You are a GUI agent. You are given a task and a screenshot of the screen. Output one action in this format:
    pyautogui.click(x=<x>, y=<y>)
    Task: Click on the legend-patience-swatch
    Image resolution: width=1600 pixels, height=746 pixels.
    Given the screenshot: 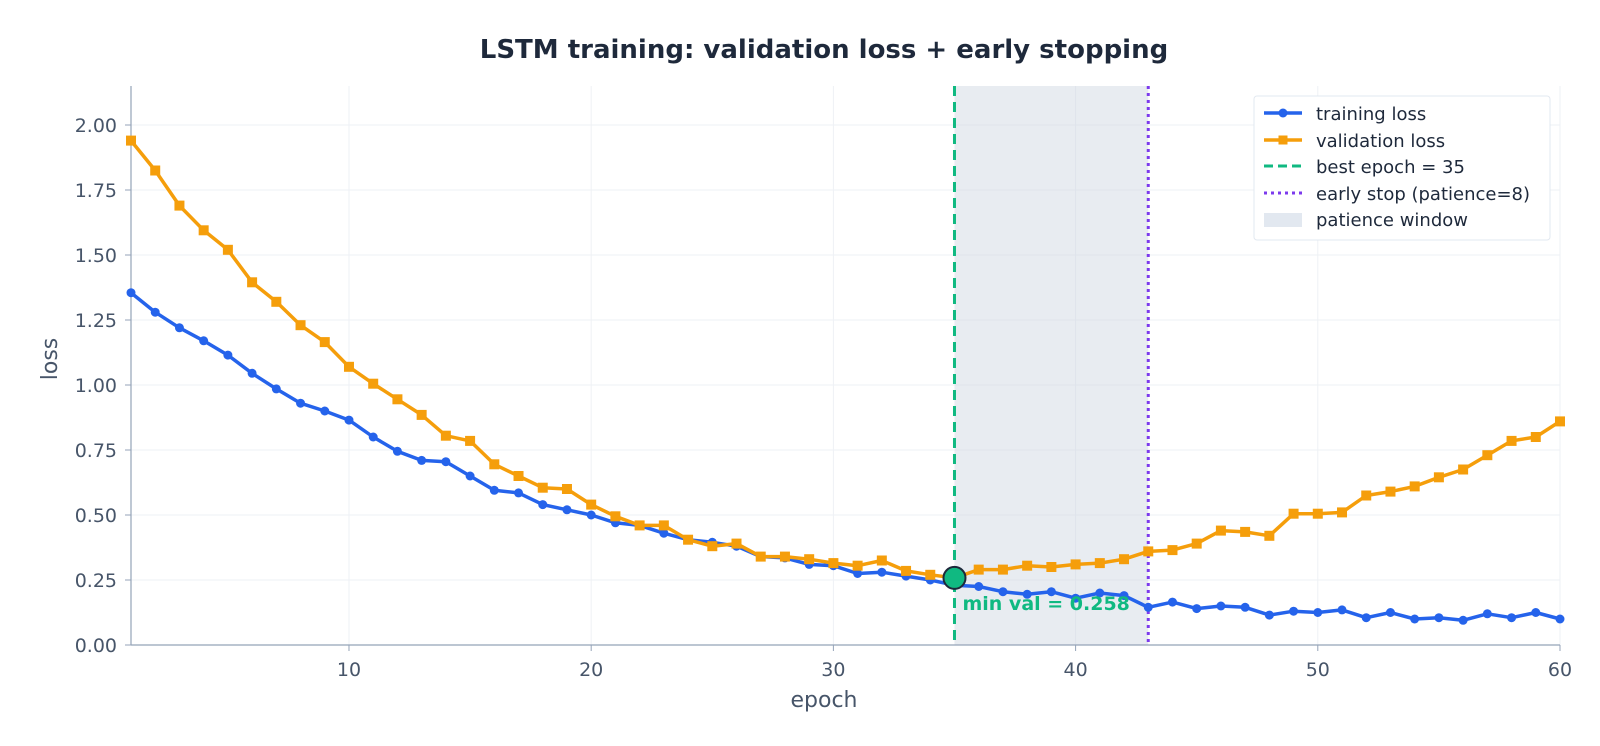 What is the action you would take?
    pyautogui.click(x=1283, y=220)
    